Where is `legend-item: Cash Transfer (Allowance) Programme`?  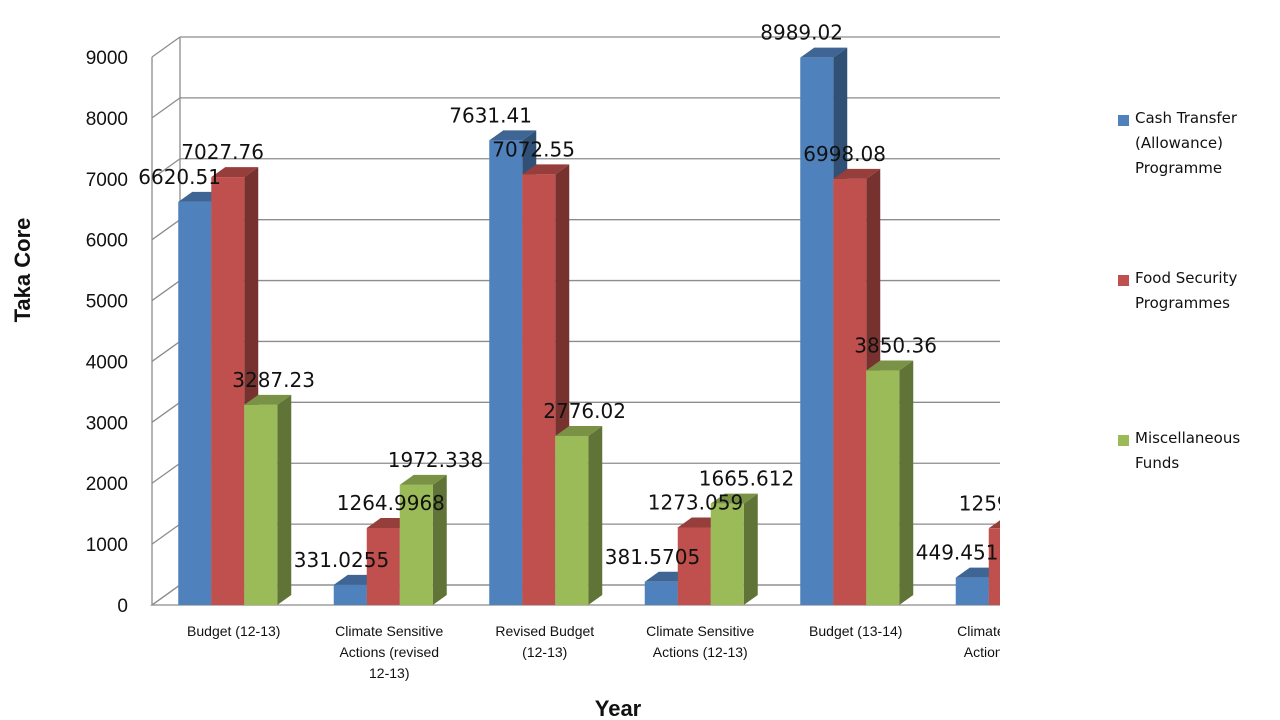 legend-item: Cash Transfer (Allowance) Programme is located at coordinates (1177, 145).